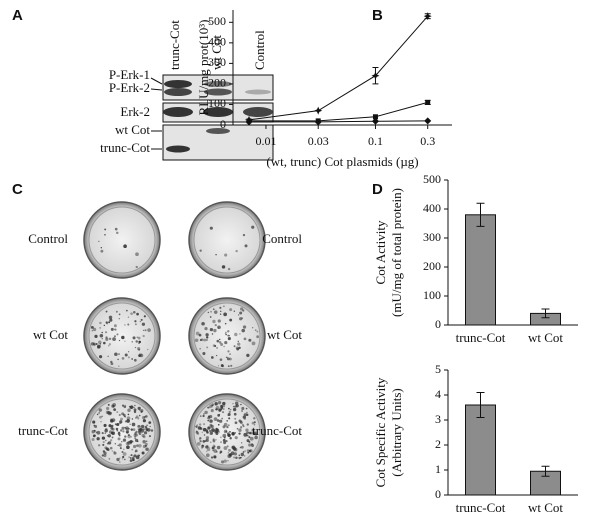  I want to click on lane-label: wt Cot, so click(216, 52).